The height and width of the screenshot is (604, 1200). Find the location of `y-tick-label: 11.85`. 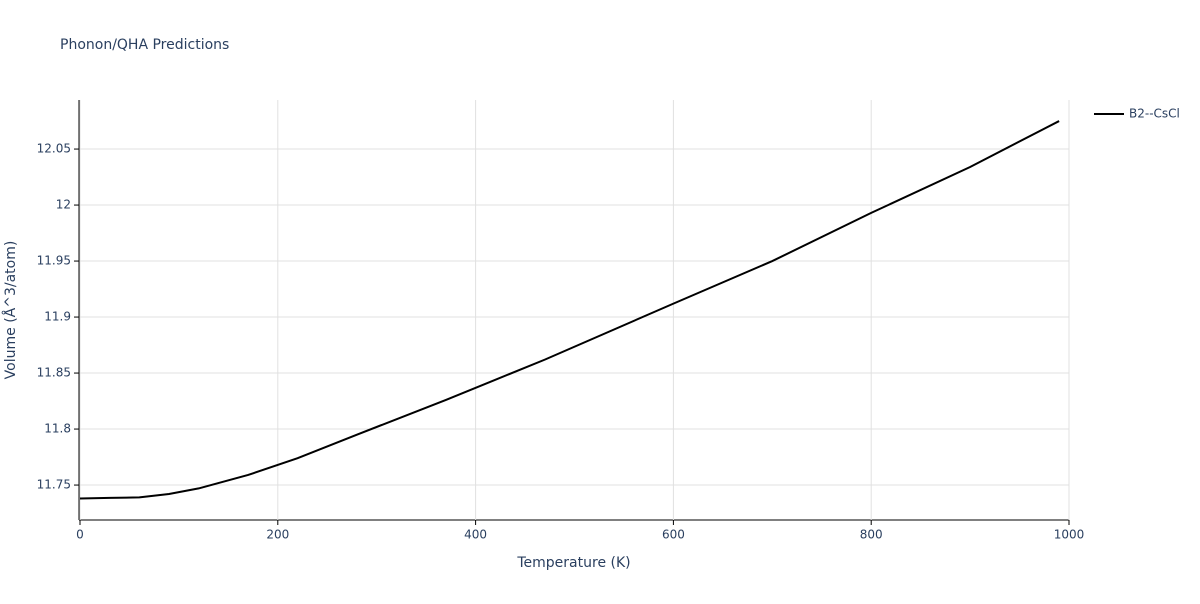

y-tick-label: 11.85 is located at coordinates (54, 373).